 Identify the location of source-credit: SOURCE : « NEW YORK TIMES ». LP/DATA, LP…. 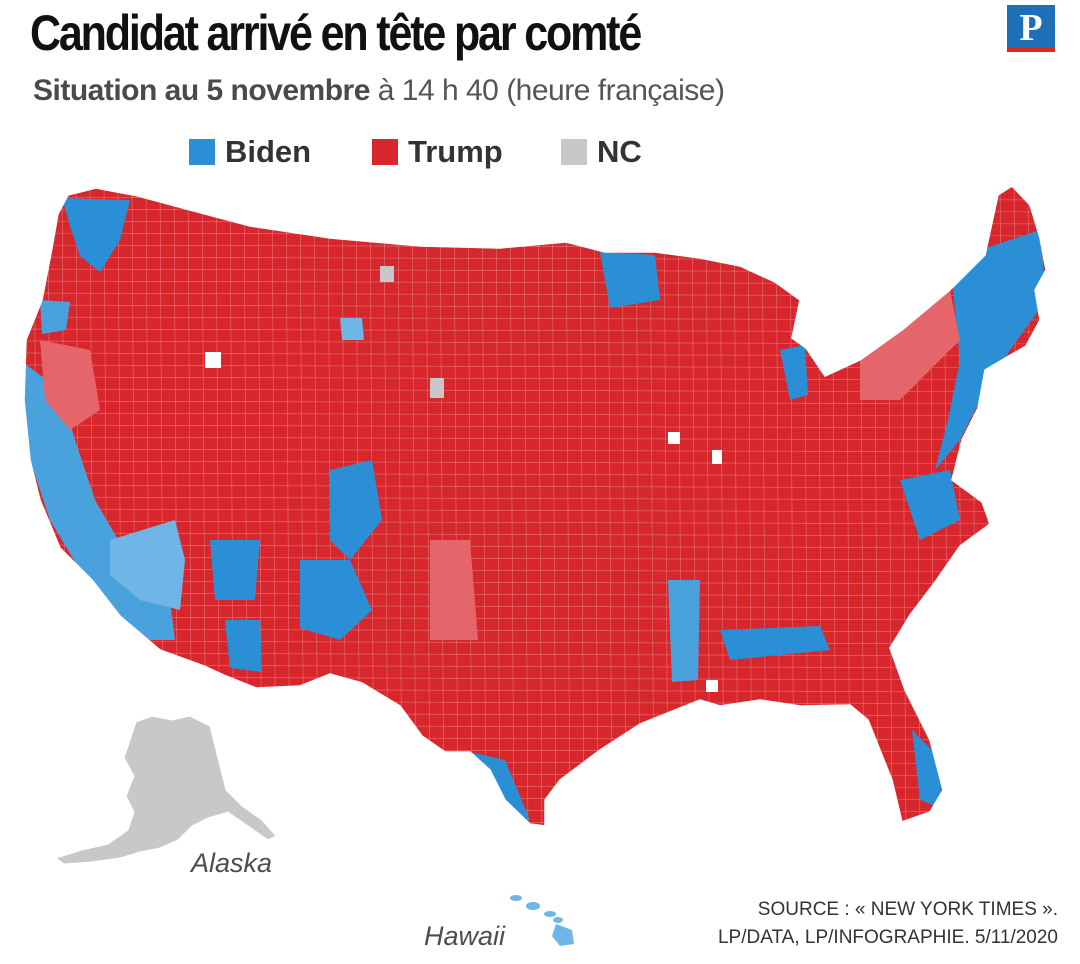
(888, 924).